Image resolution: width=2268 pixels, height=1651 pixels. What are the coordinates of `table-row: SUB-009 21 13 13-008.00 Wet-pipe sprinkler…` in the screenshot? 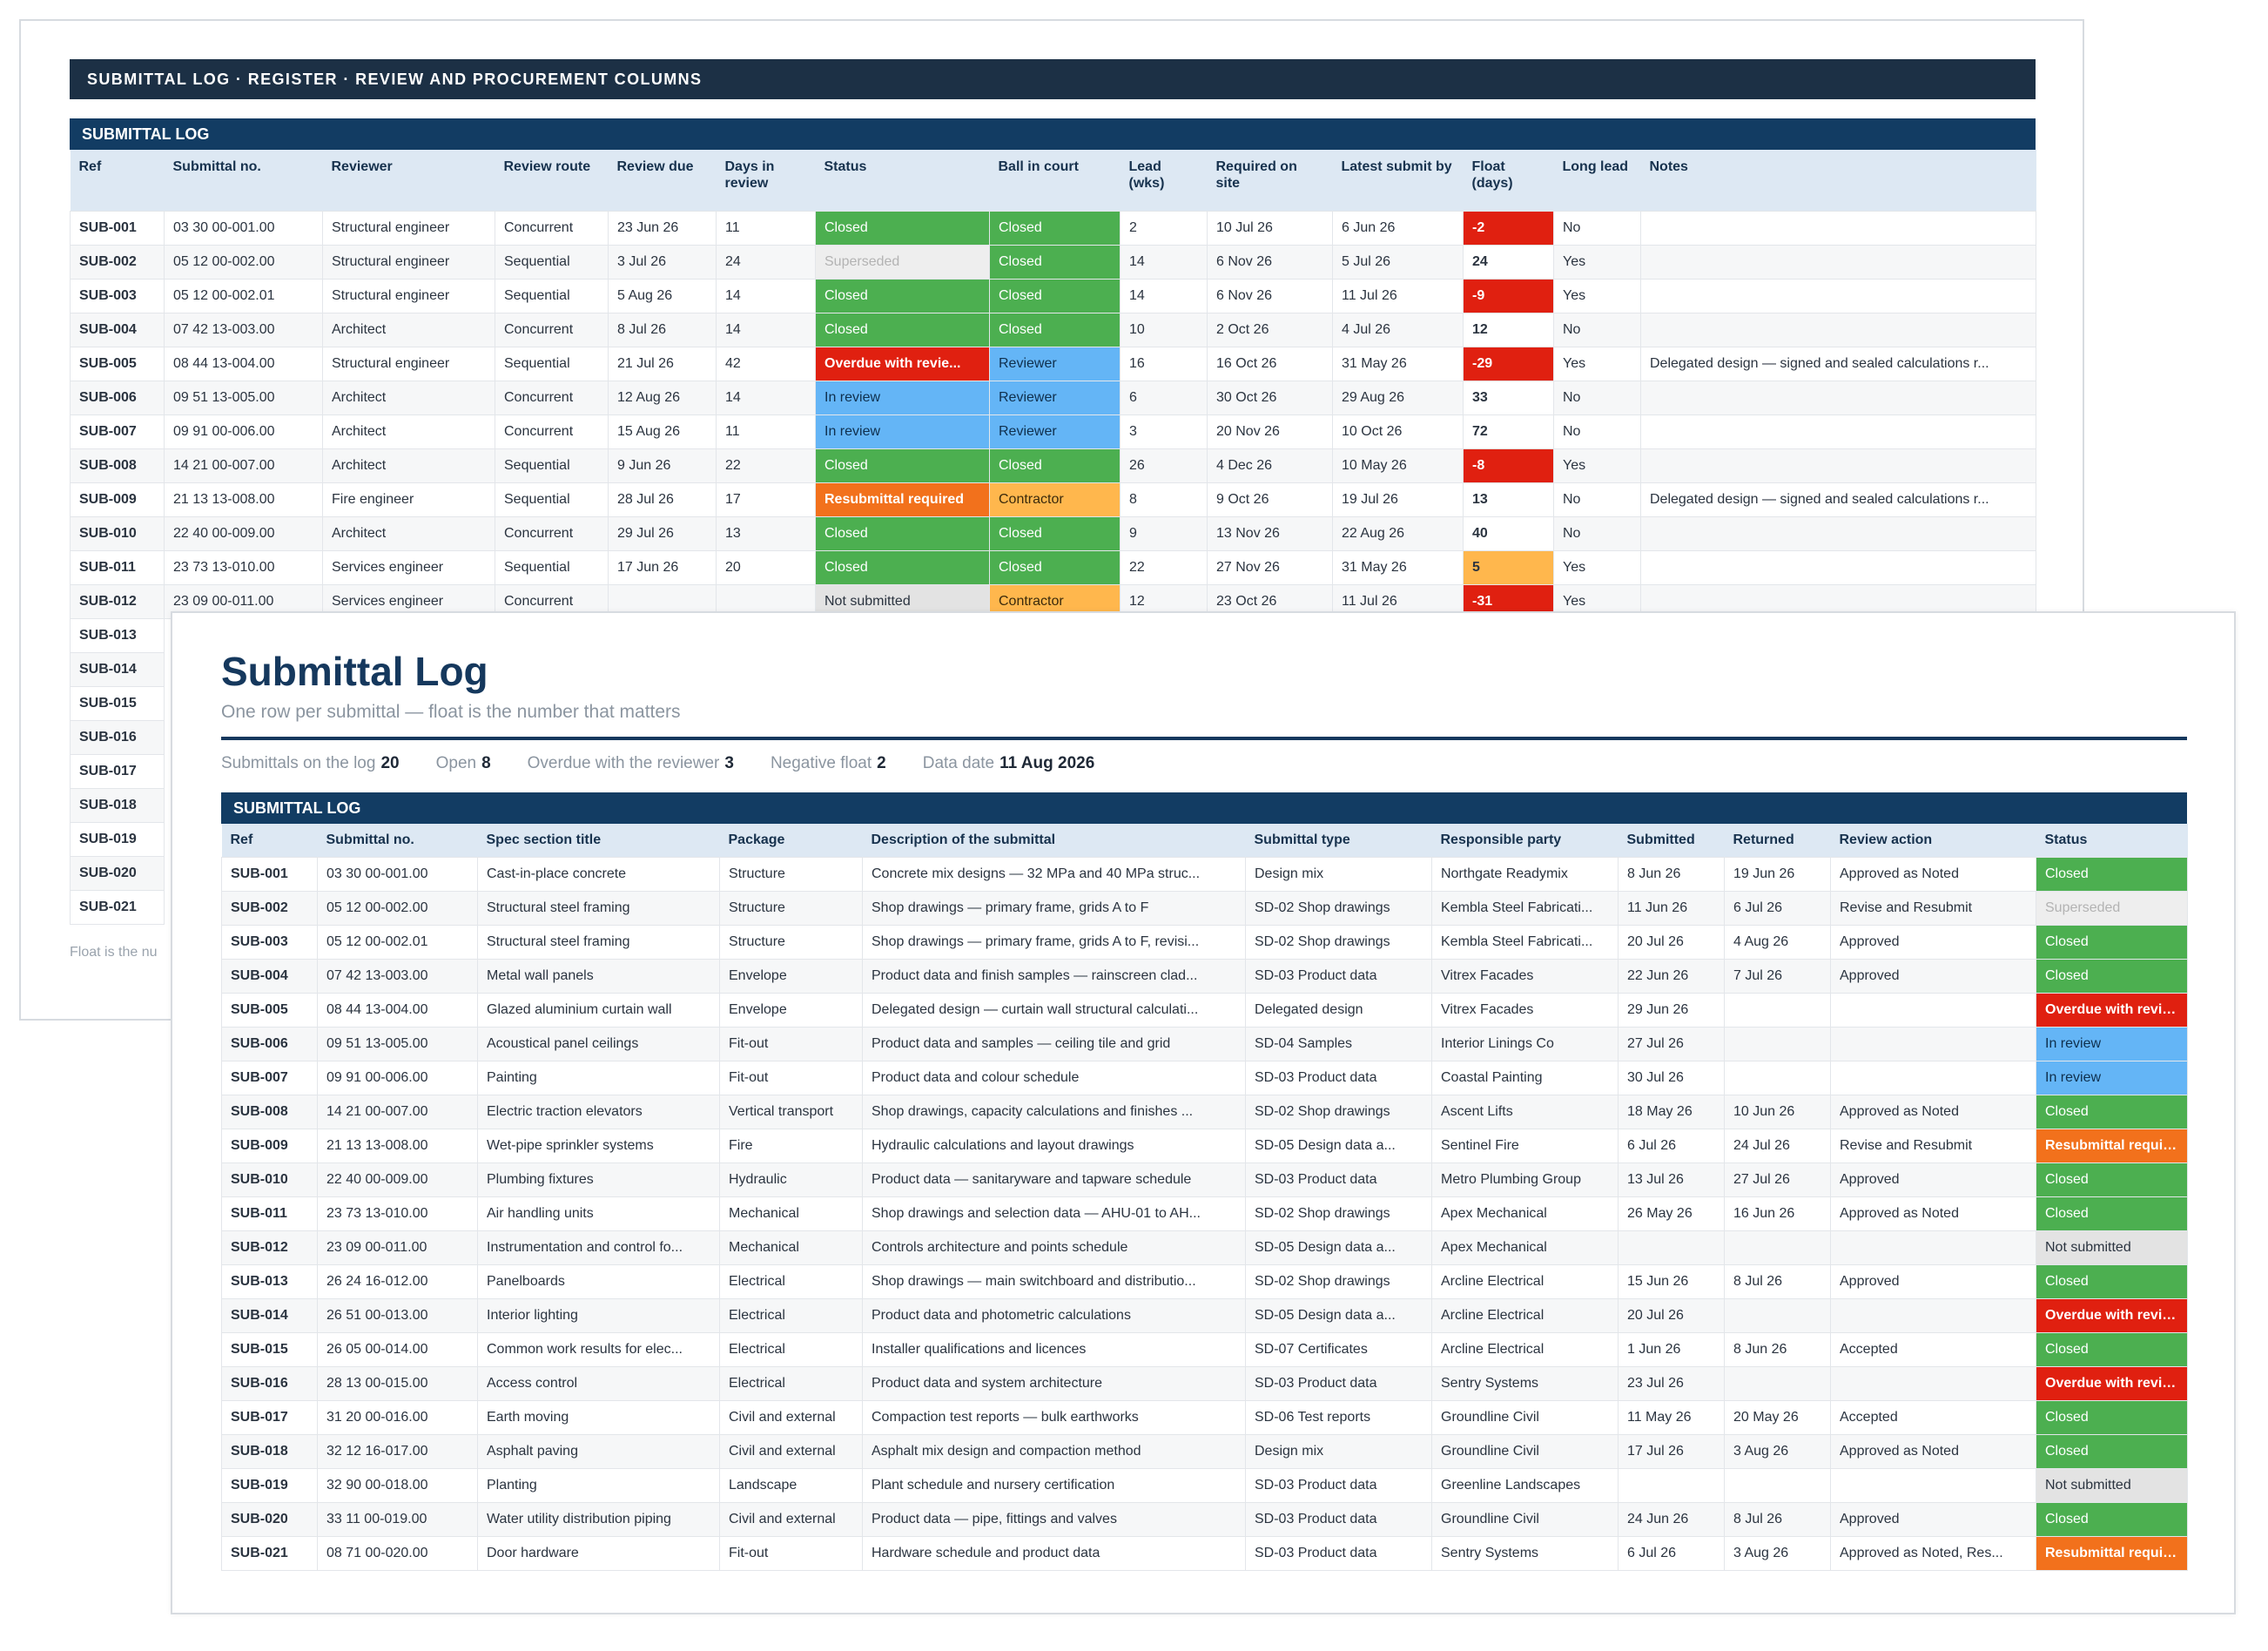 It's located at (1205, 1146).